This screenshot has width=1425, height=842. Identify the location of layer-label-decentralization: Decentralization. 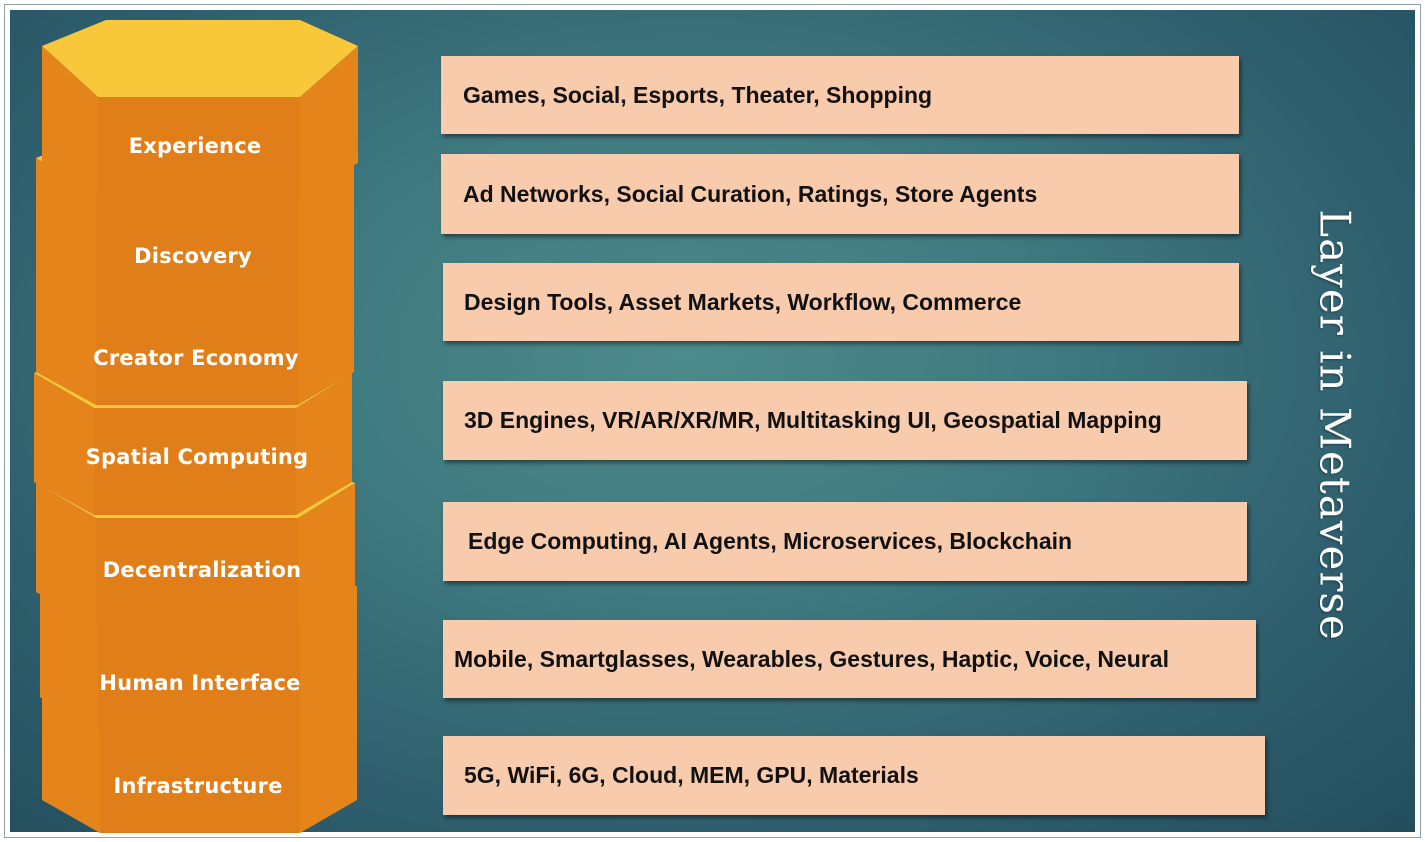
(202, 570).